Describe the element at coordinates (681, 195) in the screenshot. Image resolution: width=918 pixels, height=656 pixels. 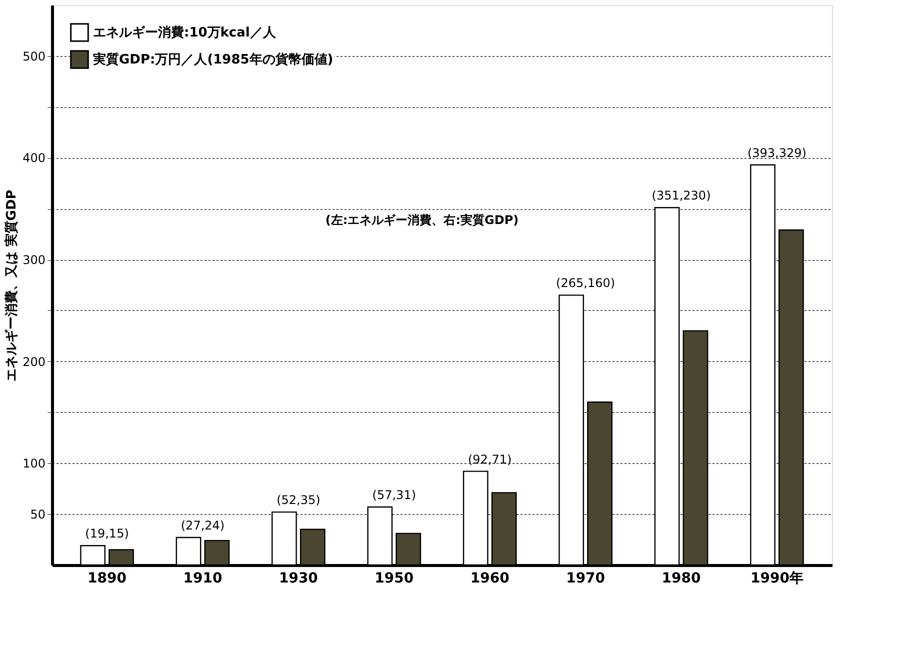
I see `annotation: (351,230)` at that location.